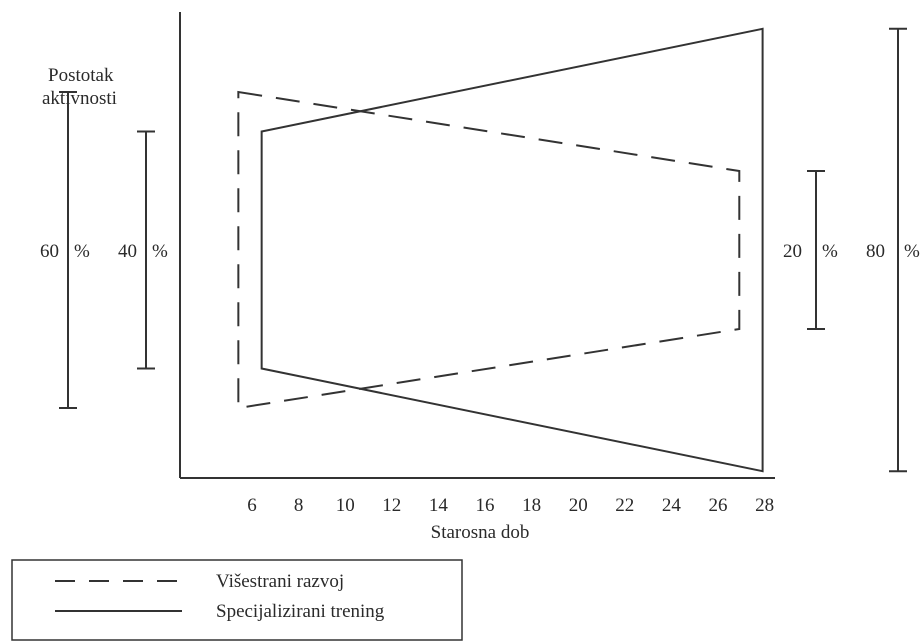 The height and width of the screenshot is (642, 924). I want to click on x-tick-label: 24, so click(672, 505).